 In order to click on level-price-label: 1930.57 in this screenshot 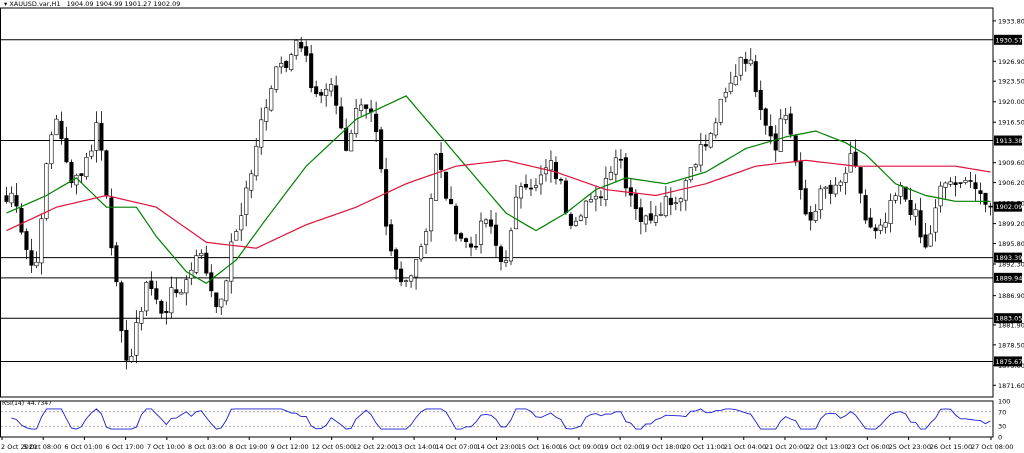, I will do `click(1009, 40)`.